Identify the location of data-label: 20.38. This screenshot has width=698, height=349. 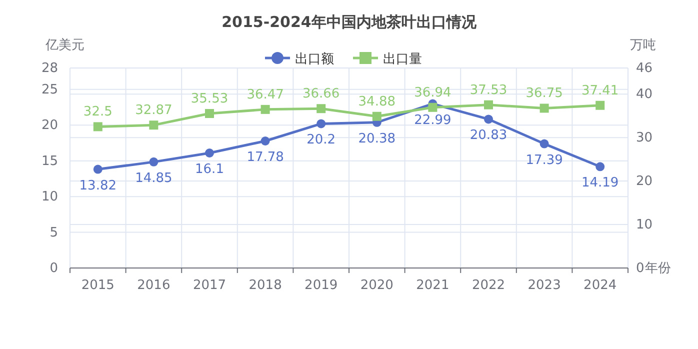
(377, 138).